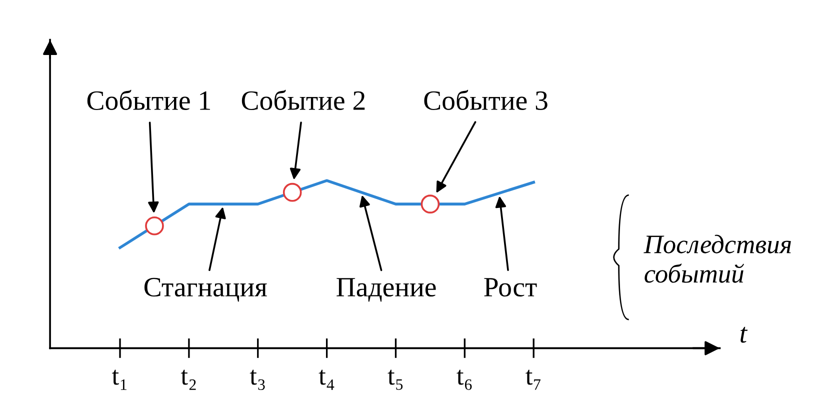 Image resolution: width=834 pixels, height=415 pixels. Describe the element at coordinates (464, 380) in the screenshot. I see `x-tick-label: t₆` at that location.